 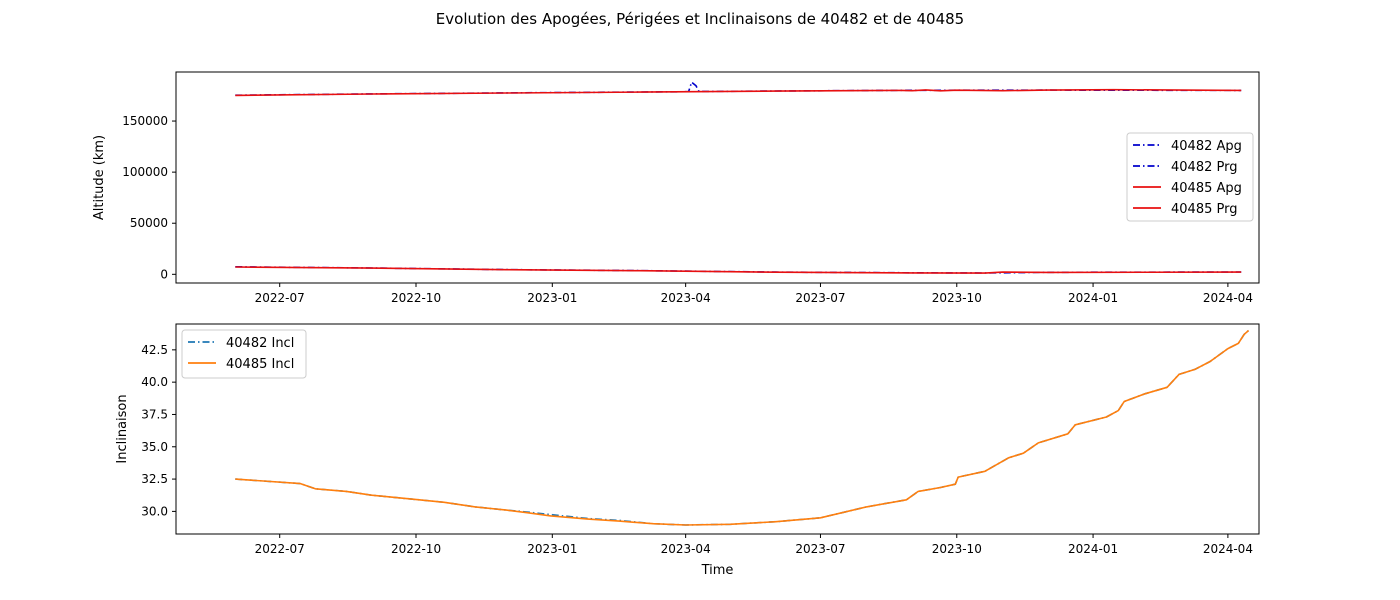 What do you see at coordinates (154, 382) in the screenshot?
I see `y-tick-label: 40.0` at bounding box center [154, 382].